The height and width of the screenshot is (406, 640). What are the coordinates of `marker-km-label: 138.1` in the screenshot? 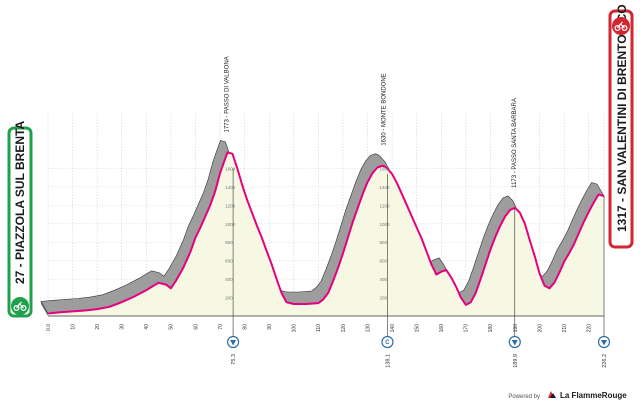 It's located at (388, 361).